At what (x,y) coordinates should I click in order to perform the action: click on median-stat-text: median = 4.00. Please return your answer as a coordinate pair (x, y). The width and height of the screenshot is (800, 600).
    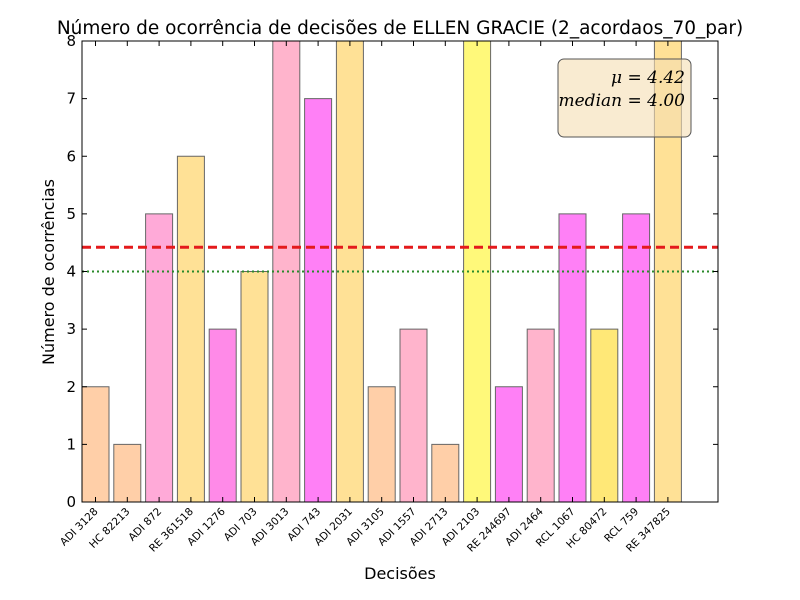
    Looking at the image, I should click on (622, 101).